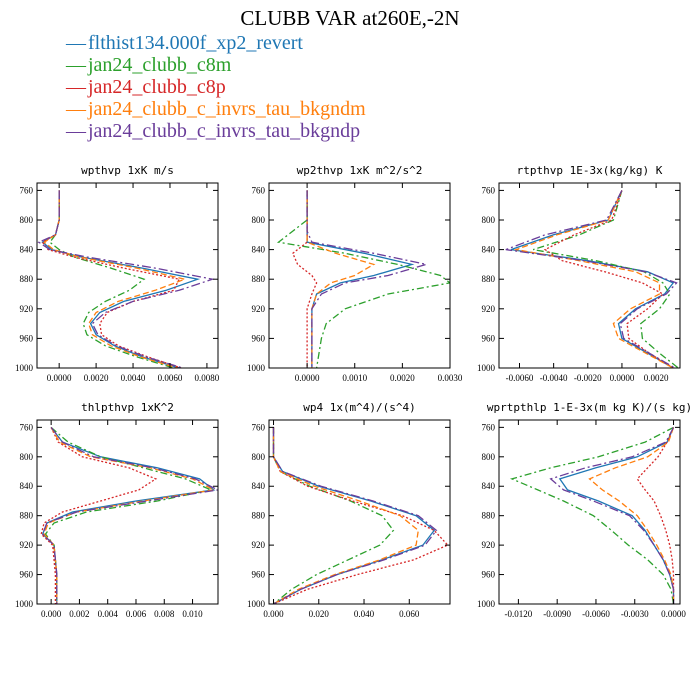  I want to click on figure-title: CLUBB VAR at260E,-2N, so click(350, 18).